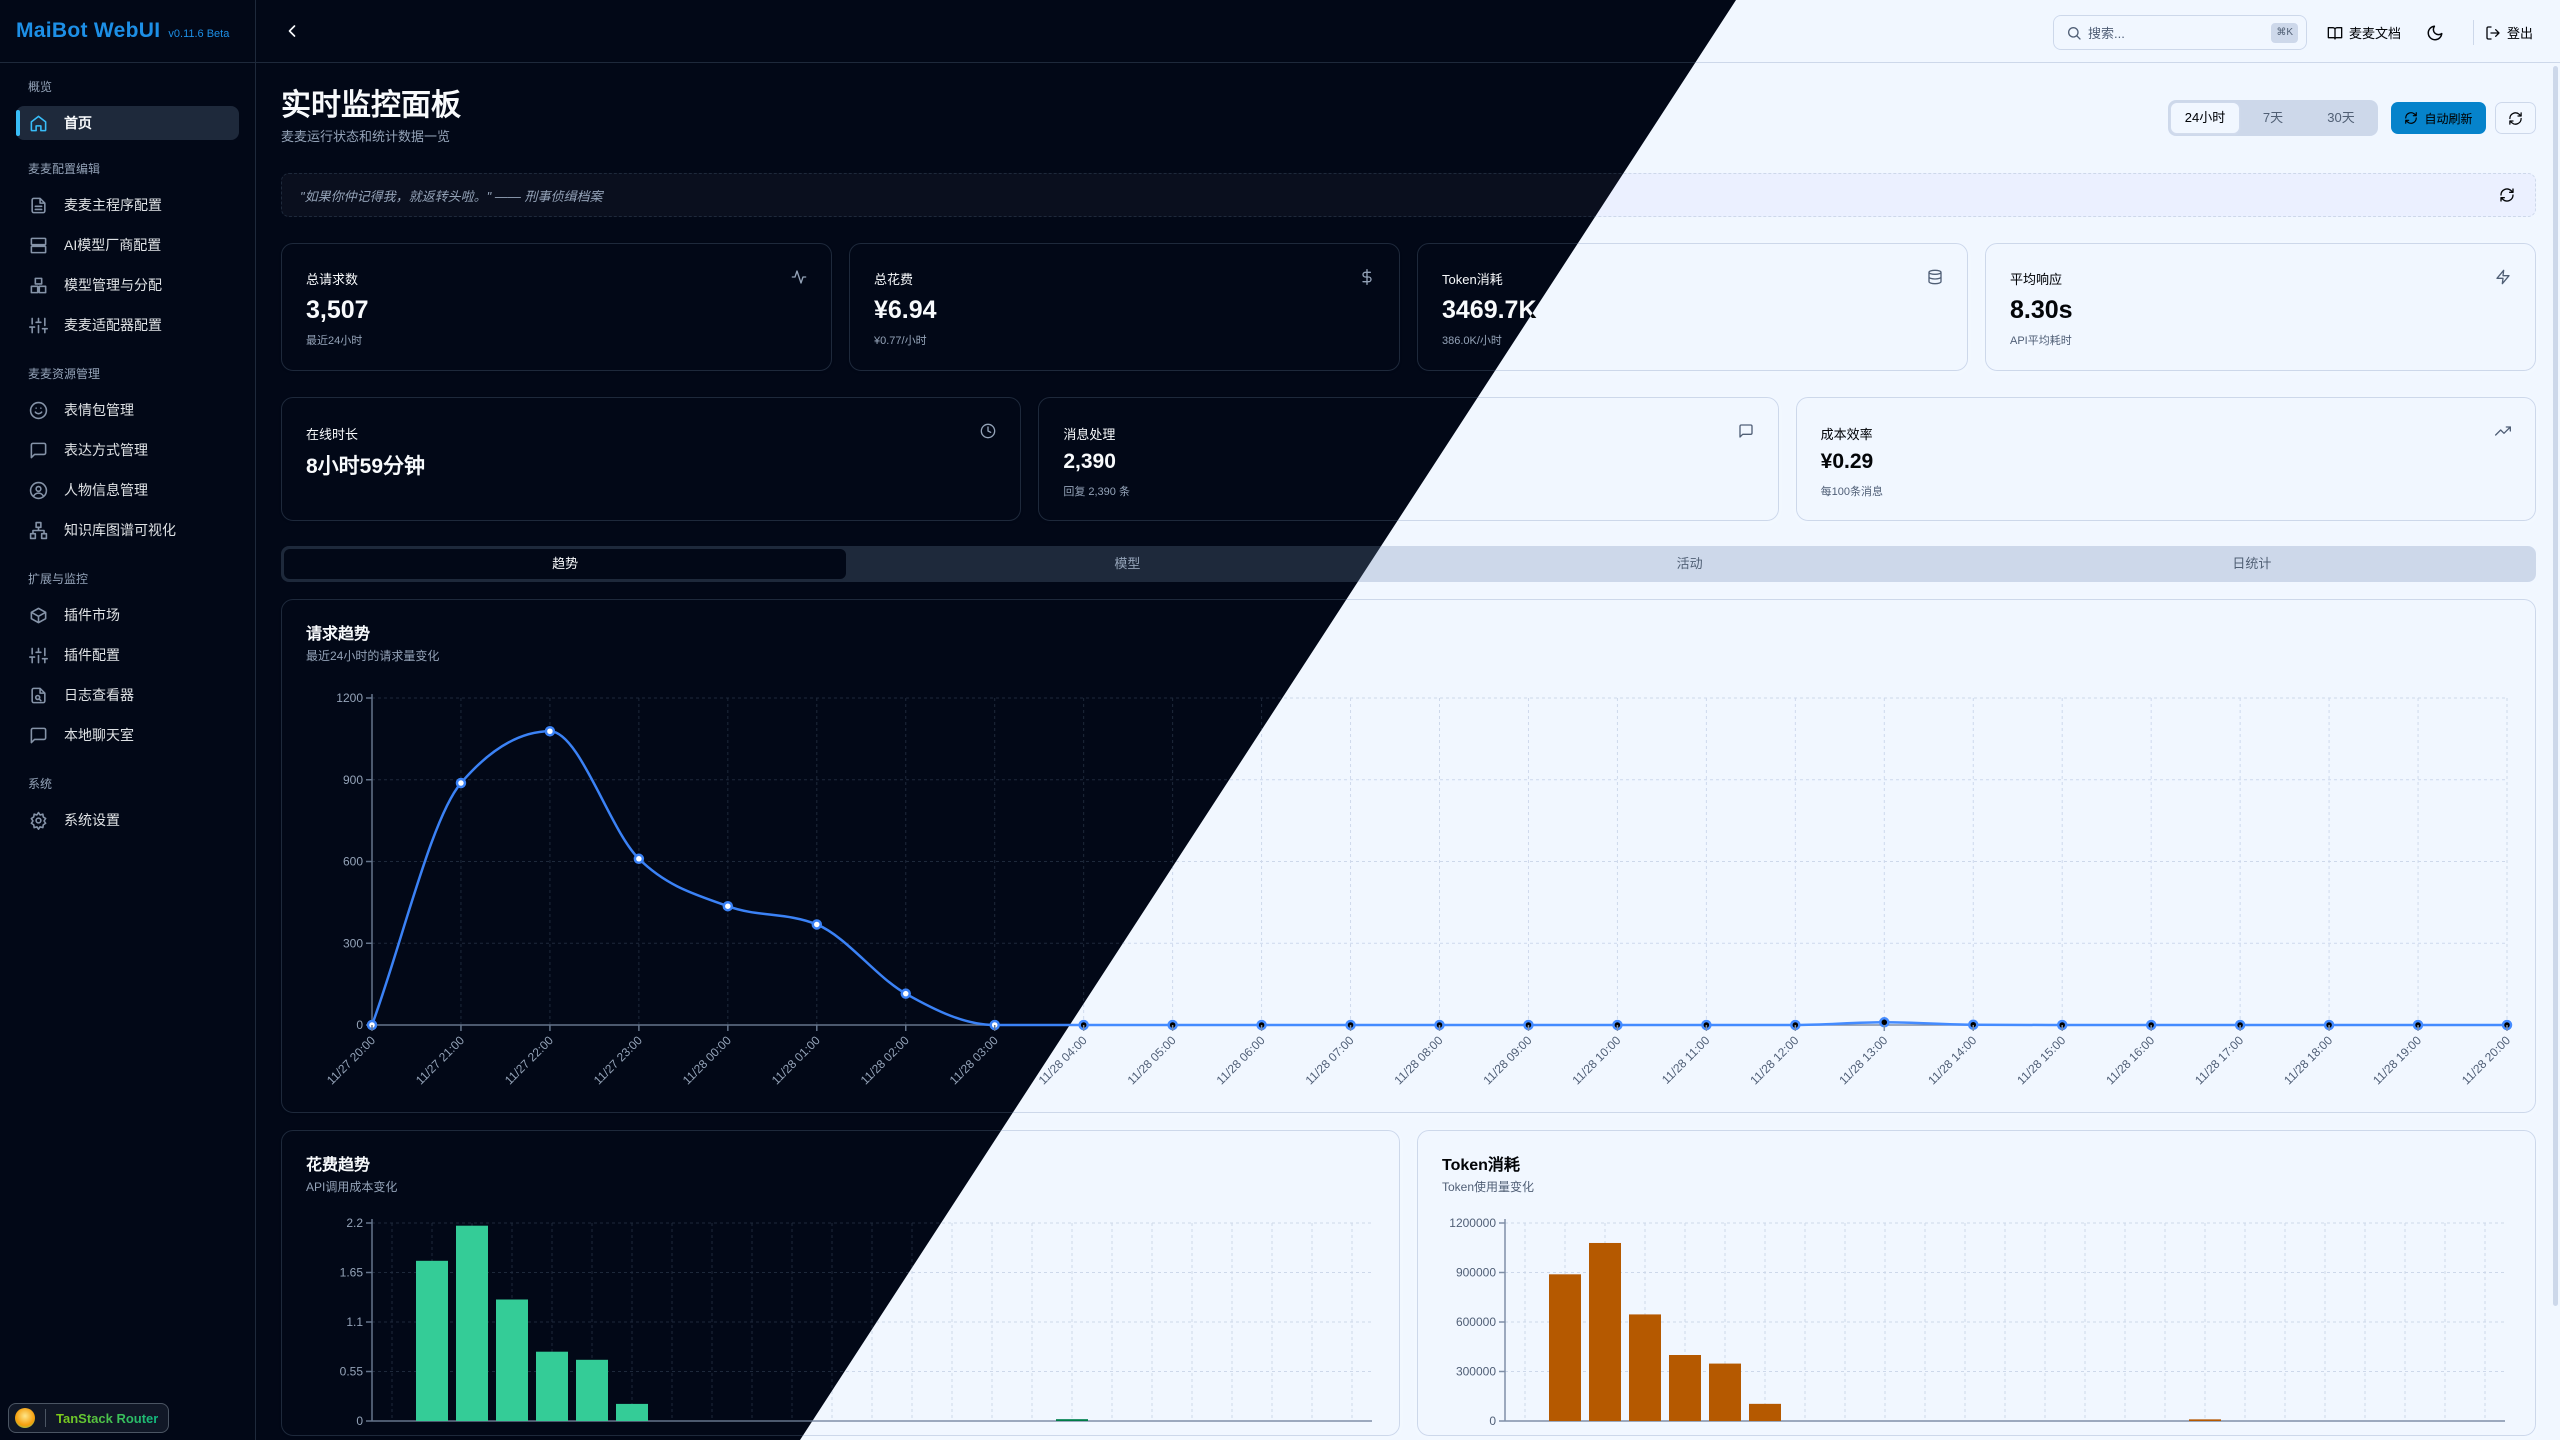  I want to click on tab-models: 模型, so click(1127, 563).